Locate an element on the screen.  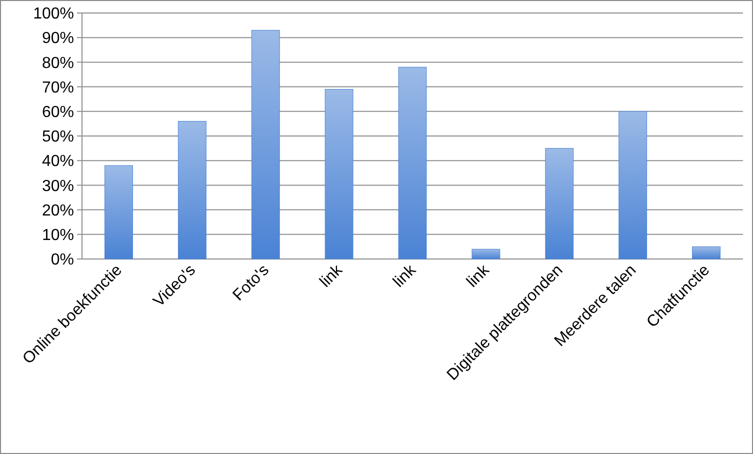
y-tick-label: 30% is located at coordinates (58, 186).